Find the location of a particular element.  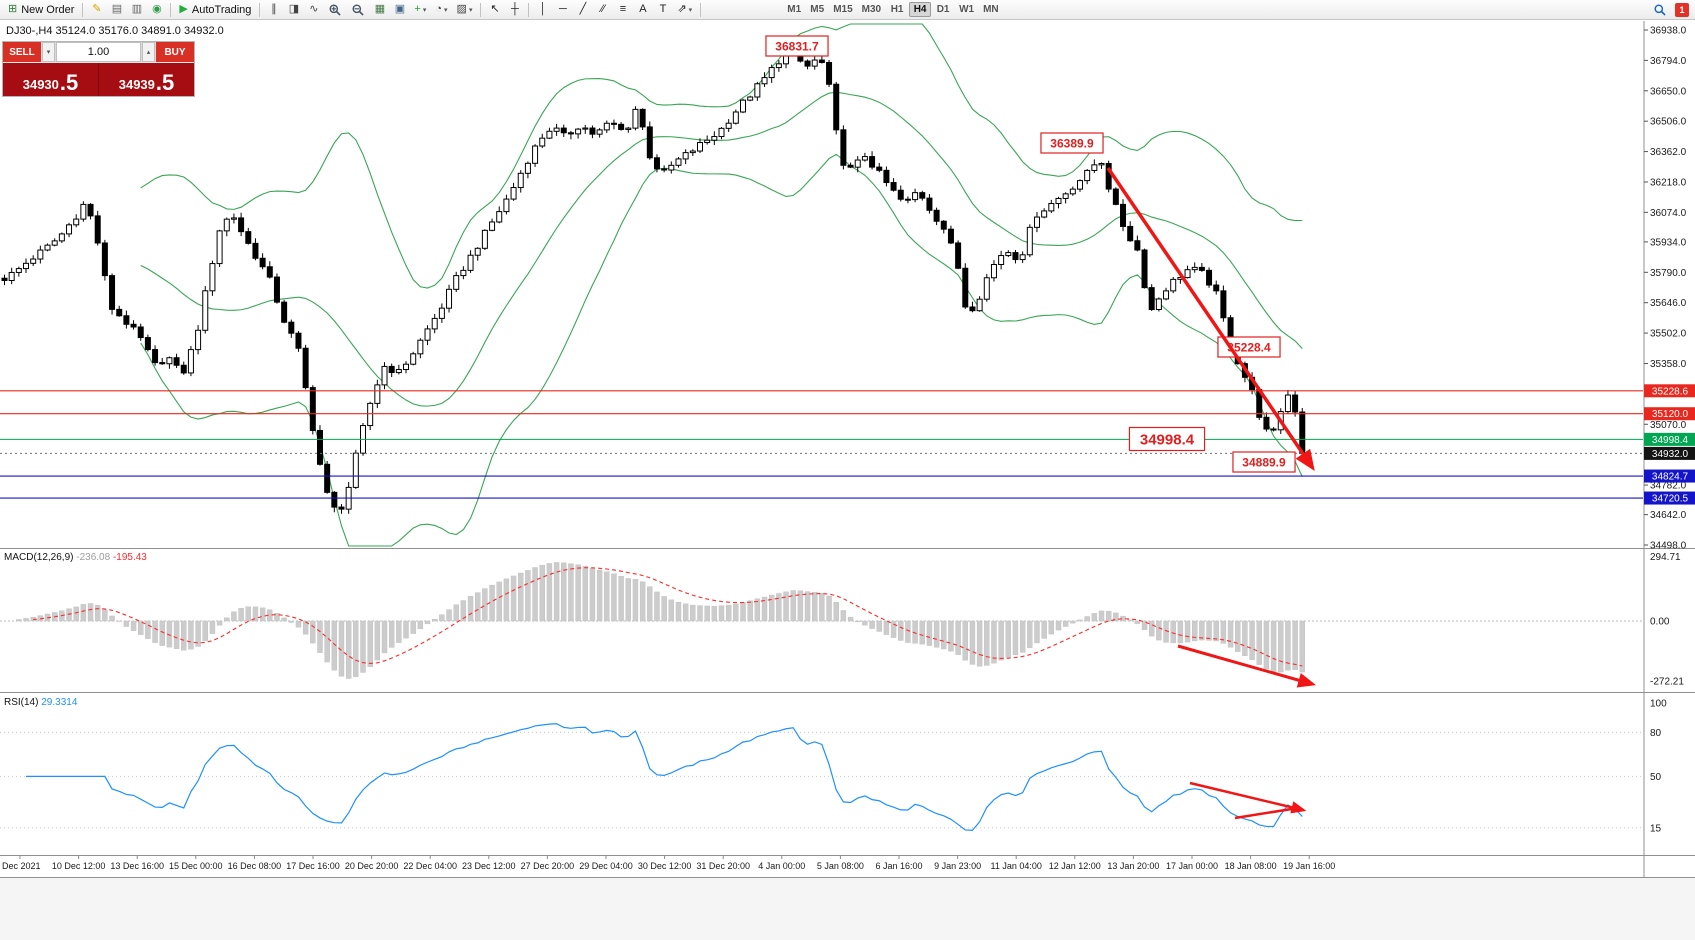

svg-text: 15 Dec 00:00 is located at coordinates (196, 866).